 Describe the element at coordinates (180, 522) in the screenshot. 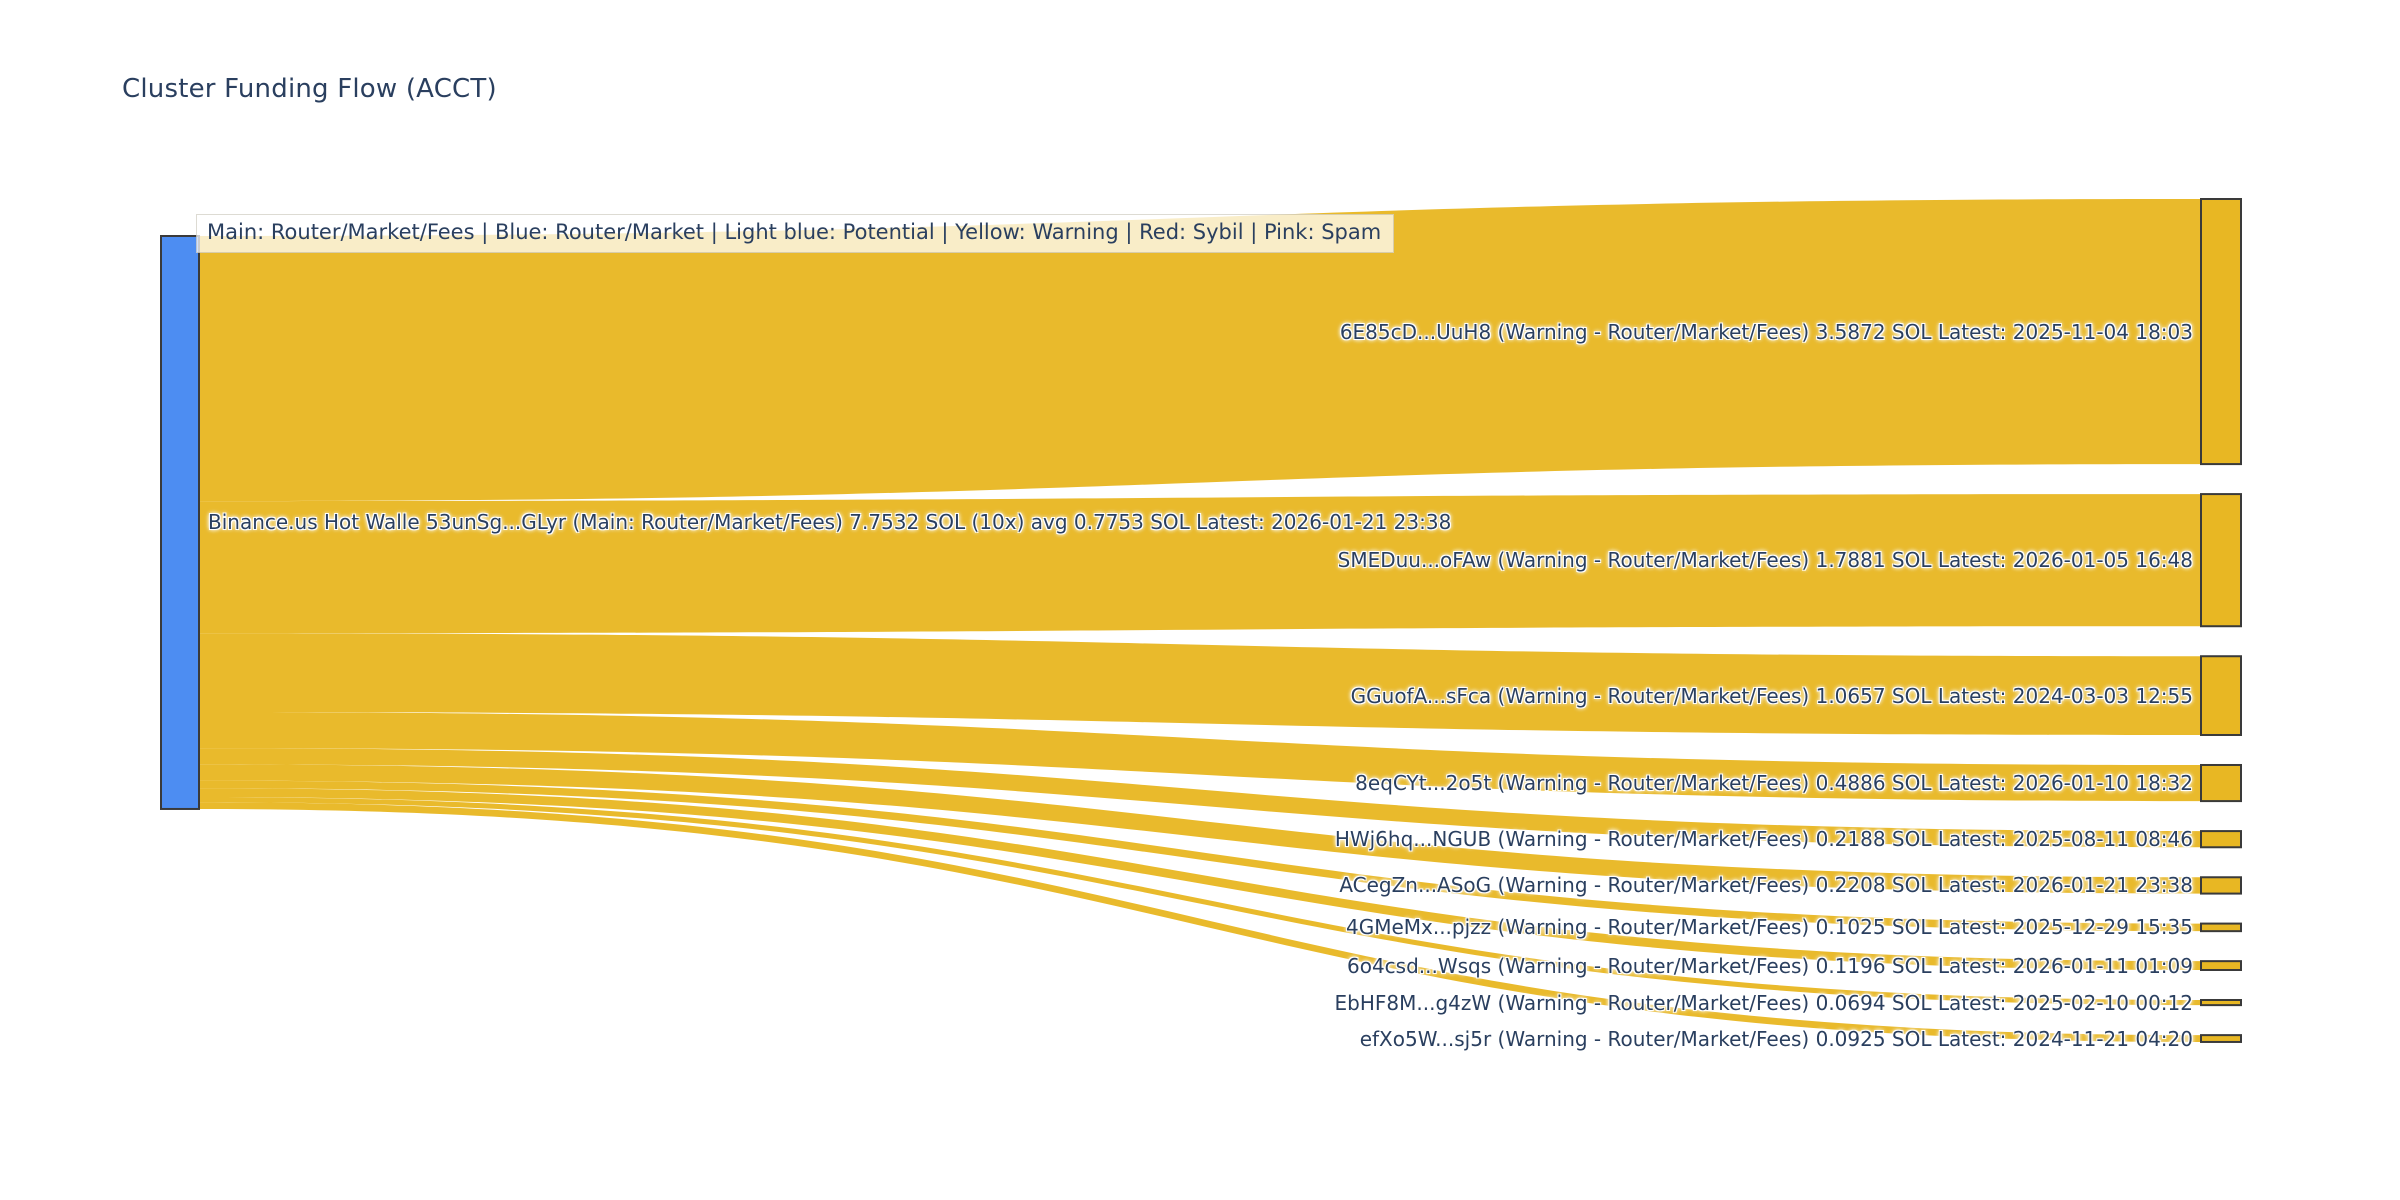

I see `source-node` at that location.